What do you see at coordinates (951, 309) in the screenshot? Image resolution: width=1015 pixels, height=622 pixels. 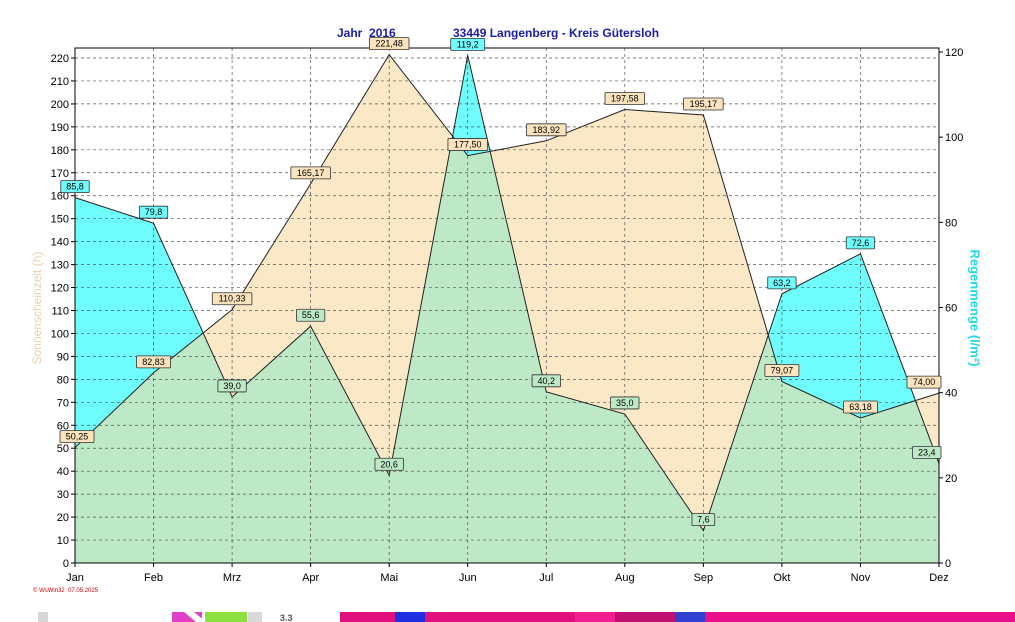 I see `y-right-tick-label: 60` at bounding box center [951, 309].